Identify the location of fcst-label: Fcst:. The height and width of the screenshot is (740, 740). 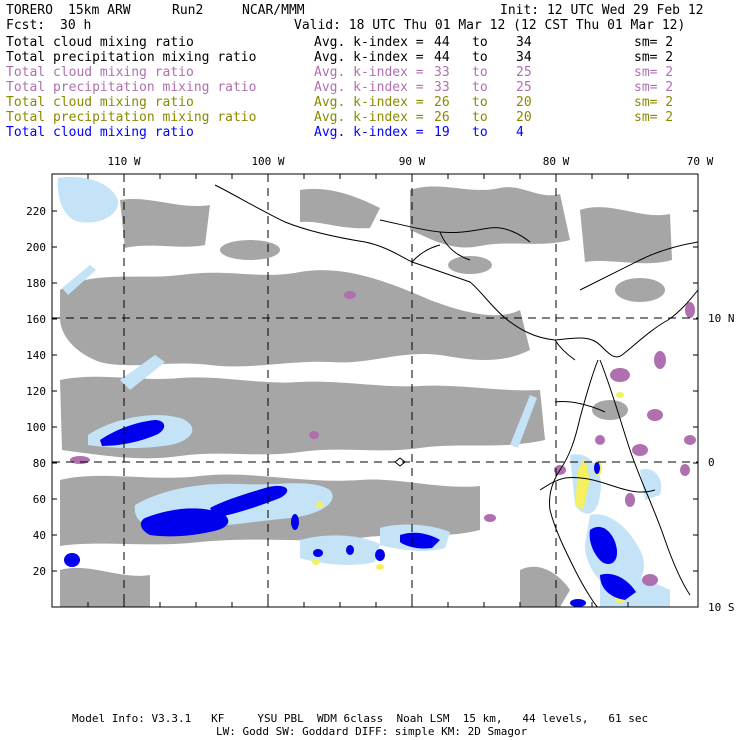
(26, 25).